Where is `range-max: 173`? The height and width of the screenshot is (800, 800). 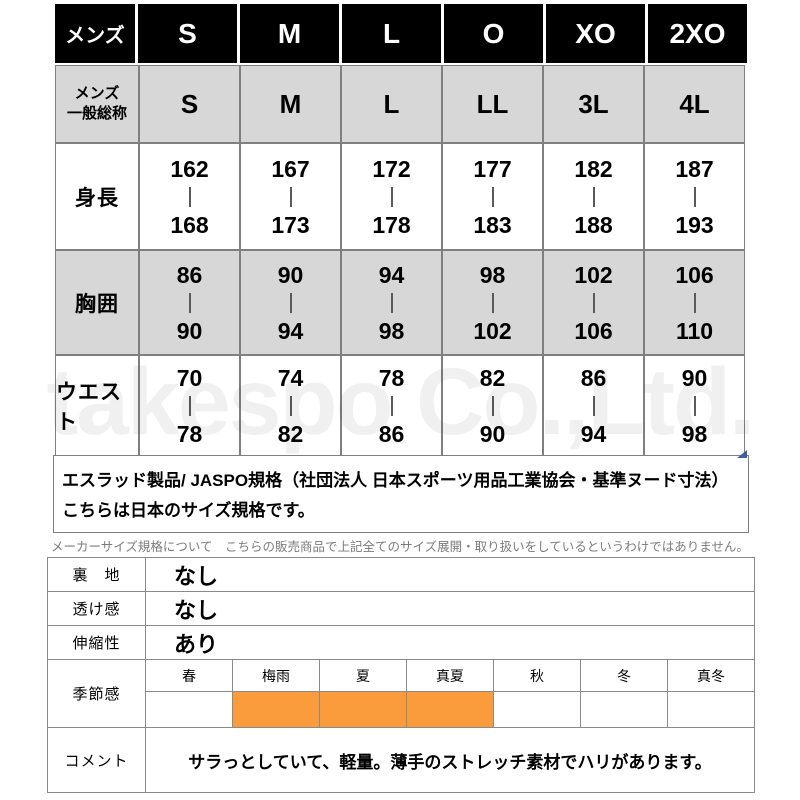
range-max: 173 is located at coordinates (290, 224).